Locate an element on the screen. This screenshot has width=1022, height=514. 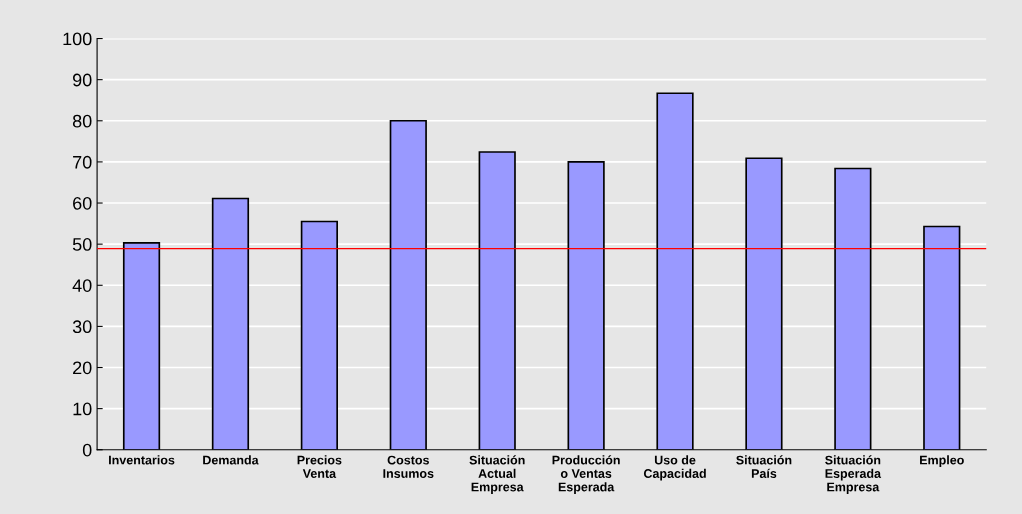
y-tick-label: 10 is located at coordinates (82, 409).